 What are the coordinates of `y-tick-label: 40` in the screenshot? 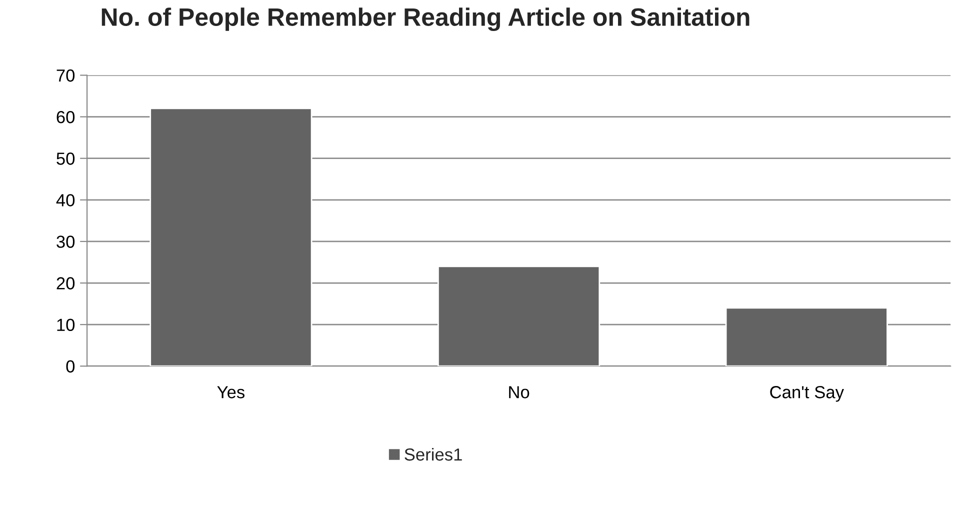 It's located at (65, 200).